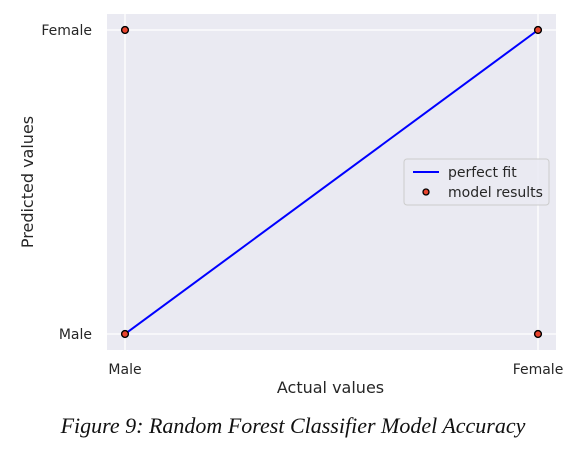 This screenshot has width=586, height=456. I want to click on legend-swatch-marker, so click(426, 192).